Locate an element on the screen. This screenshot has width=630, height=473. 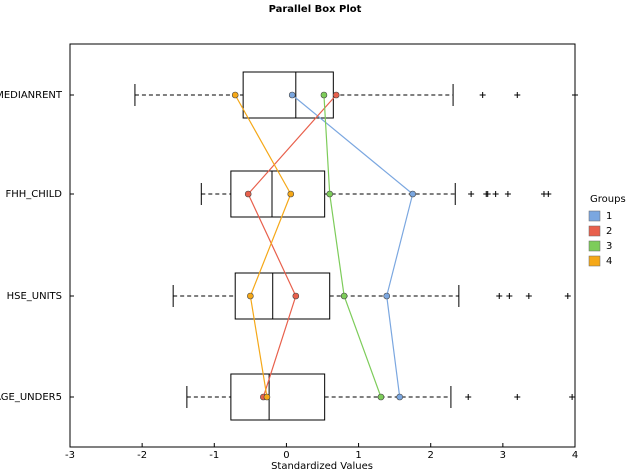
x-tick-label: 4 is located at coordinates (575, 455).